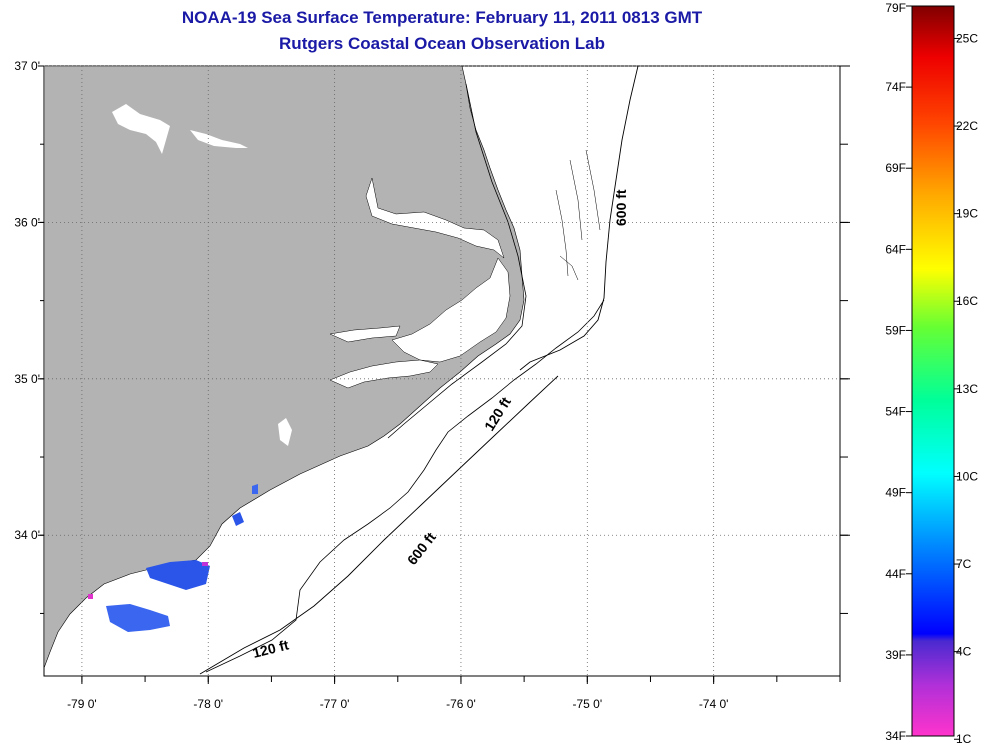  I want to click on isobath-600ft-south, so click(379, 525).